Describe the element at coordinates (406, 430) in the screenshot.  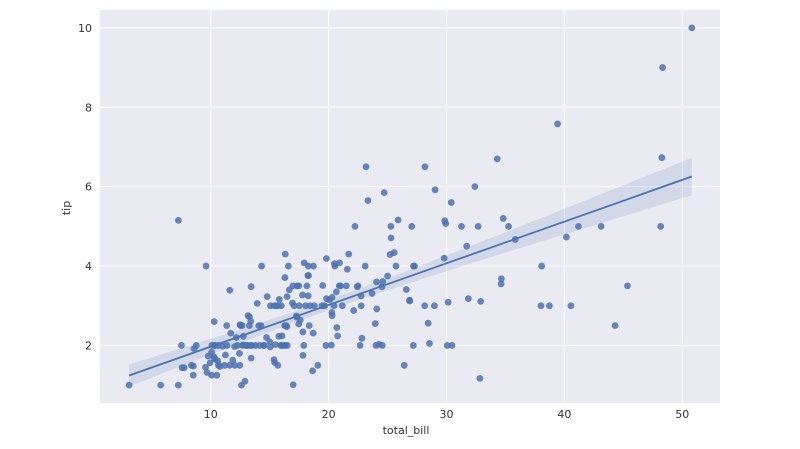
I see `x-axis-label: total_bill` at that location.